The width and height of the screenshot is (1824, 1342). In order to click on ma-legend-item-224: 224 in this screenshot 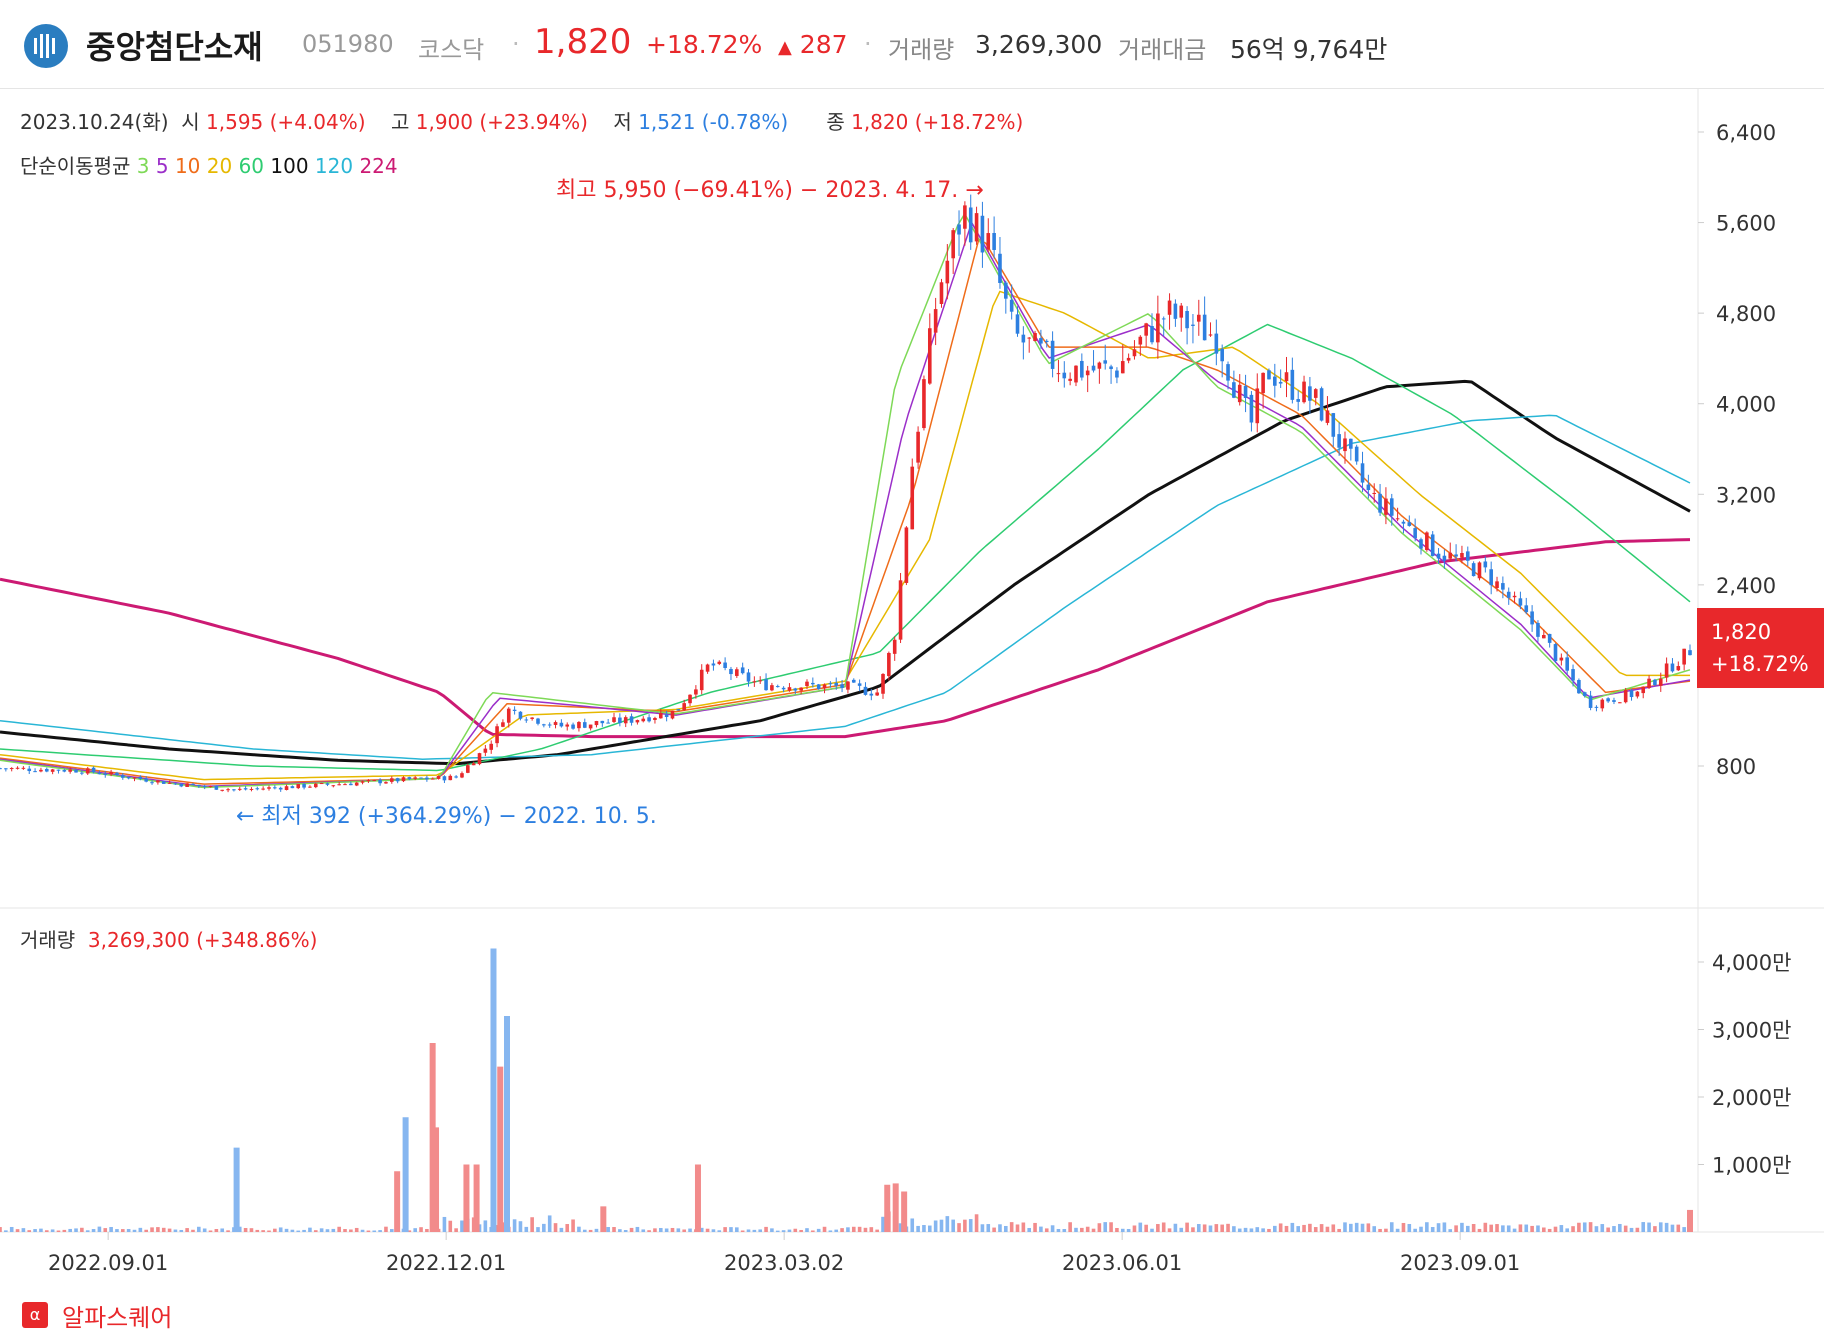, I will do `click(375, 166)`.